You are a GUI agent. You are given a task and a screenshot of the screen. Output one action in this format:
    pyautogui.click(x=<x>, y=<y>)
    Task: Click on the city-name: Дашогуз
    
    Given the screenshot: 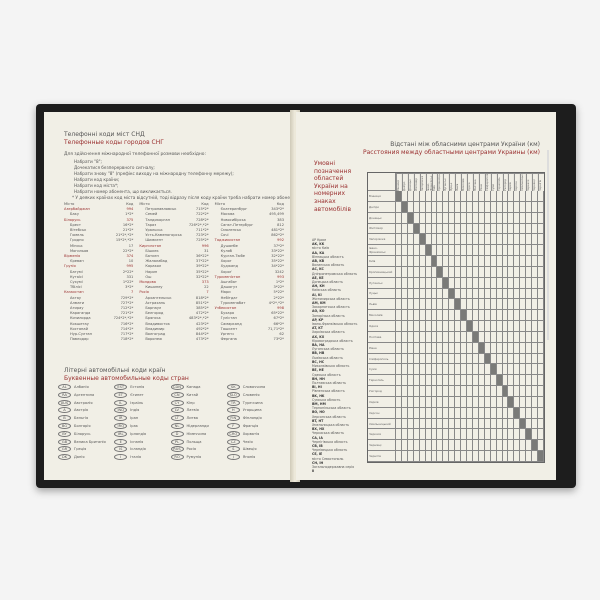 What is the action you would take?
    pyautogui.click(x=229, y=287)
    